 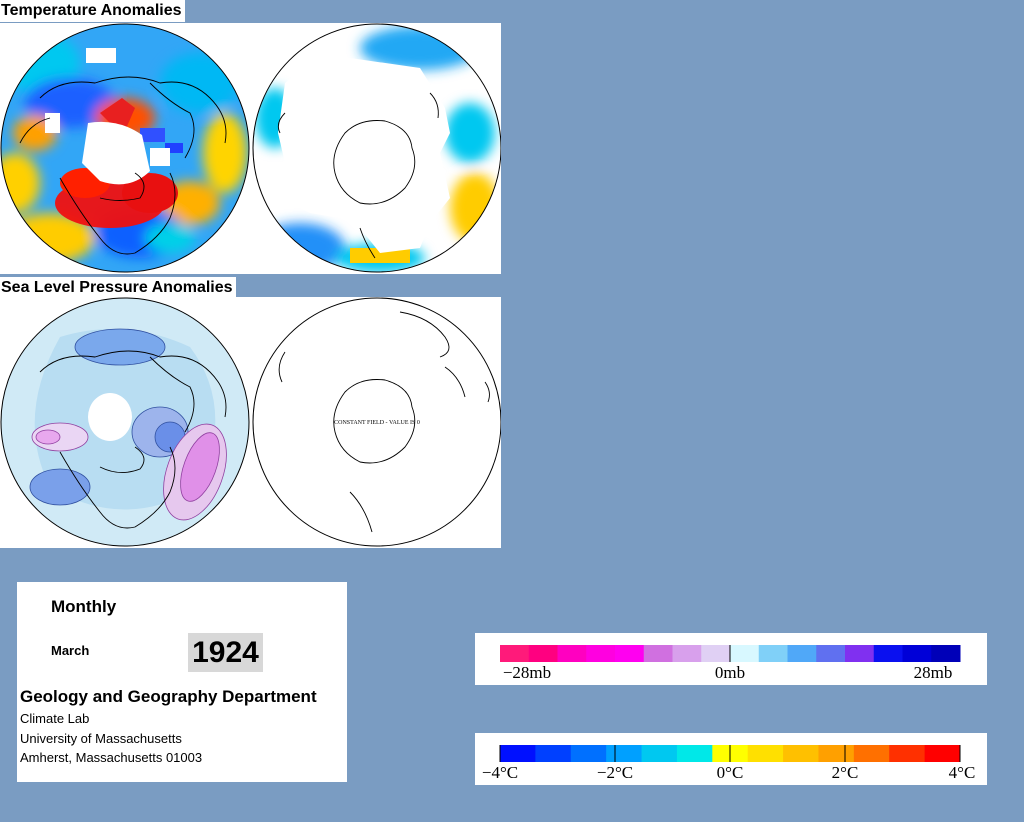 What do you see at coordinates (730, 672) in the screenshot?
I see `pressure-label-zero: 0mb` at bounding box center [730, 672].